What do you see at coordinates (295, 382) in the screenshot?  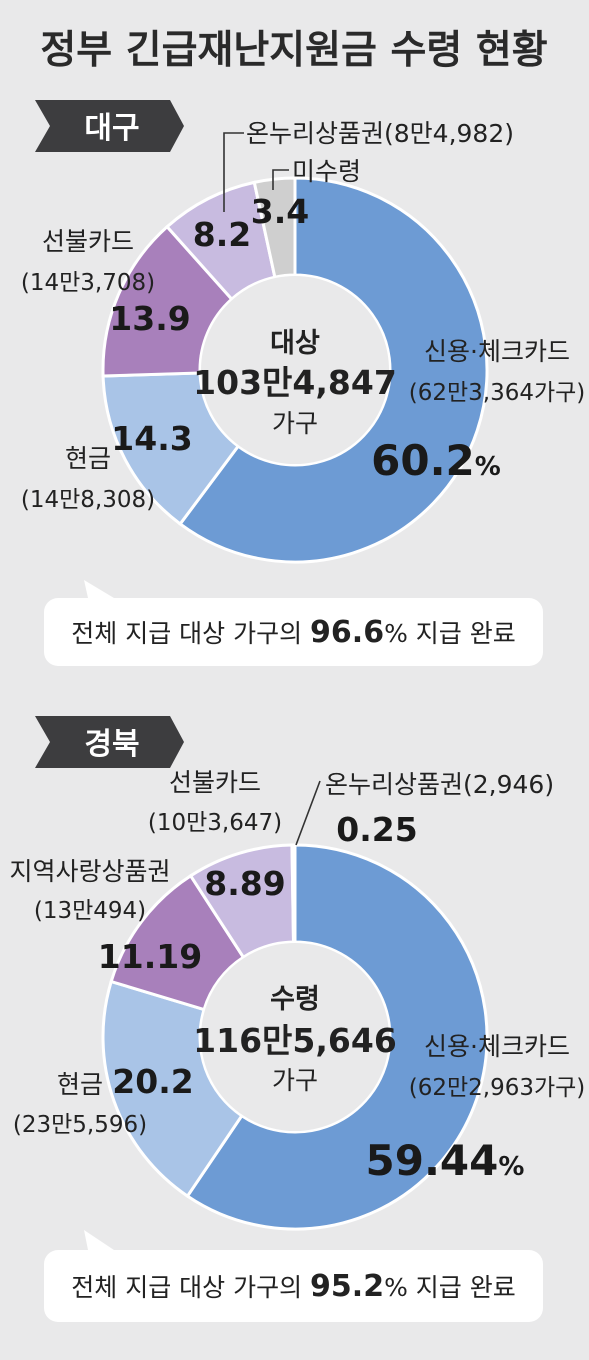 I see `center-value: 103만4,847` at bounding box center [295, 382].